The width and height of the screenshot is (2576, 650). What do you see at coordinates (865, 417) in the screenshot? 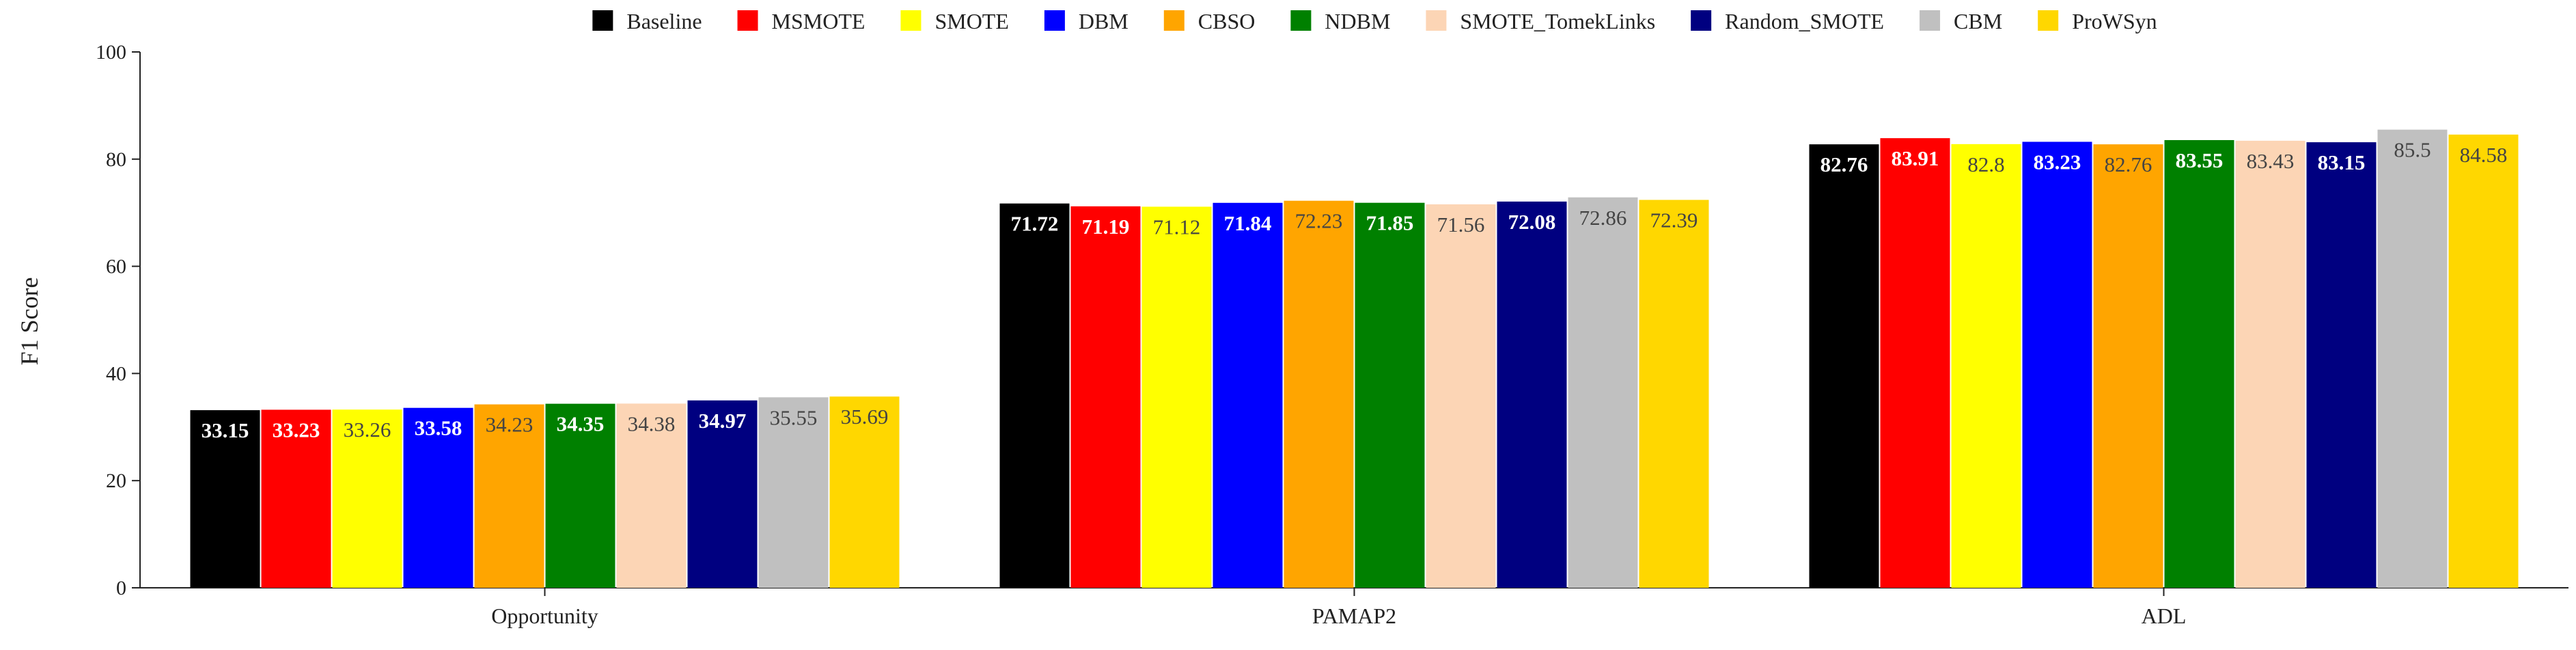
I see `bar-value-label: 35.69` at bounding box center [865, 417].